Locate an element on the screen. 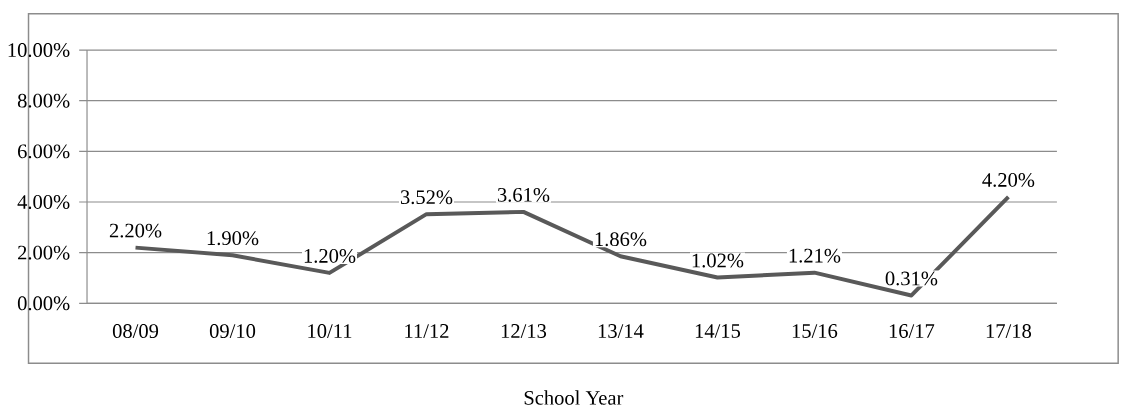 Image resolution: width=1126 pixels, height=412 pixels. x-tick-label: 13/14 is located at coordinates (621, 331).